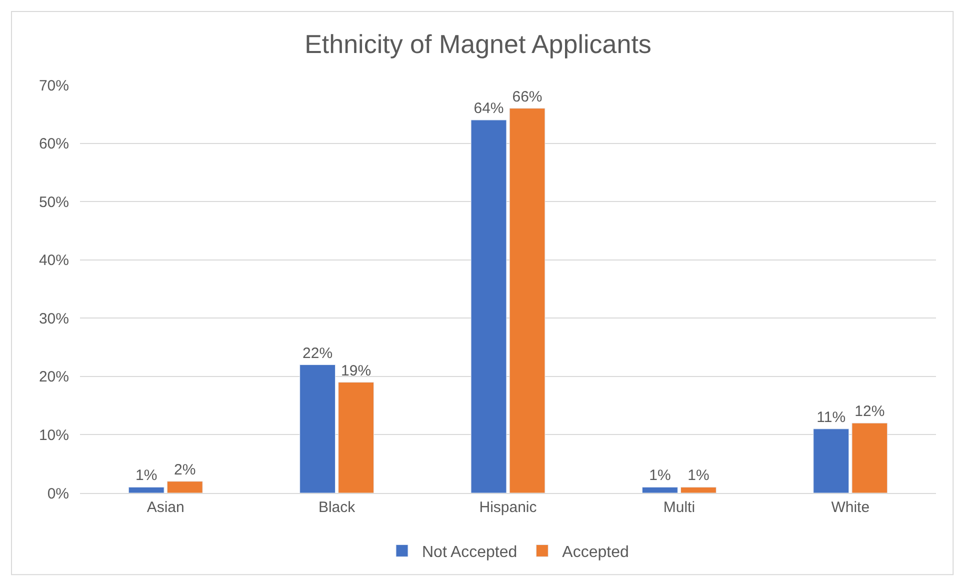 This screenshot has width=956, height=580. Describe the element at coordinates (595, 552) in the screenshot. I see `legend-label: Accepted` at that location.